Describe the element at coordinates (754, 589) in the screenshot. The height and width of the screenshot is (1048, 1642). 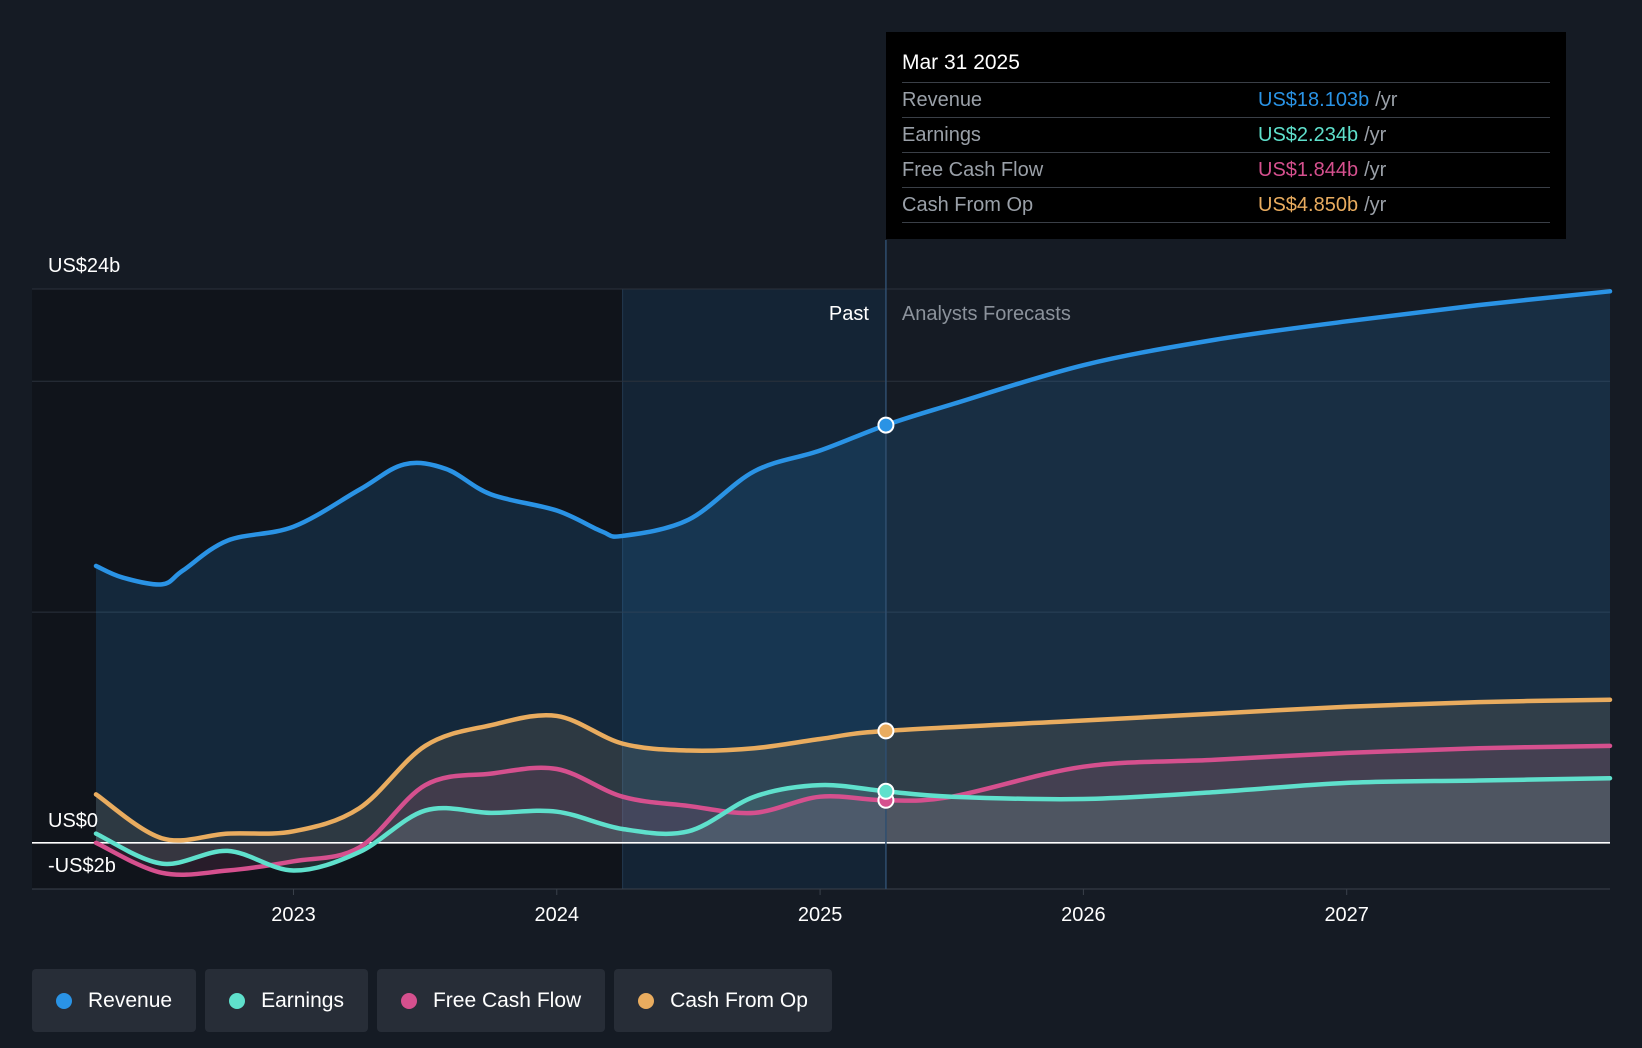
I see `past-highlight-region` at that location.